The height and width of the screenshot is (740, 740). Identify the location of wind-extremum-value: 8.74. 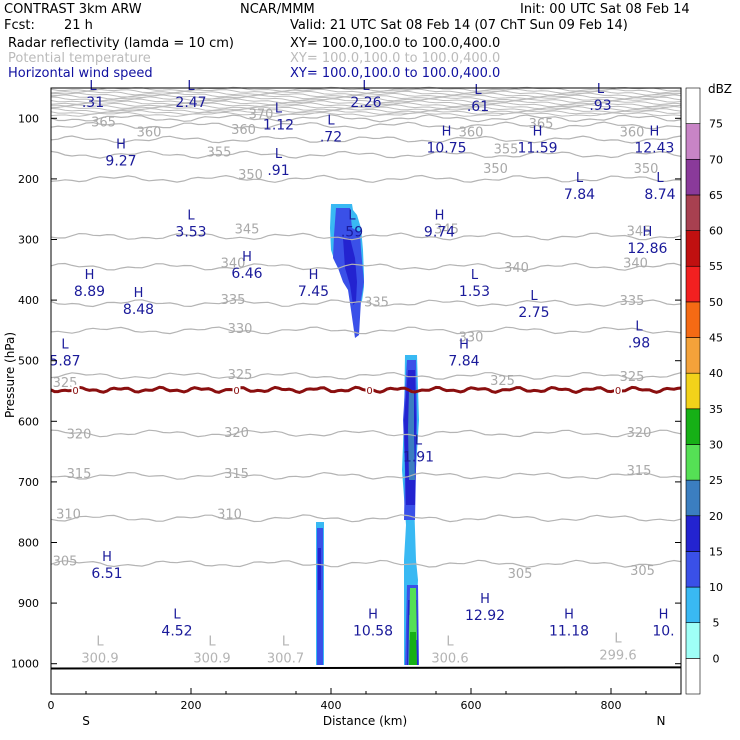
(659, 195).